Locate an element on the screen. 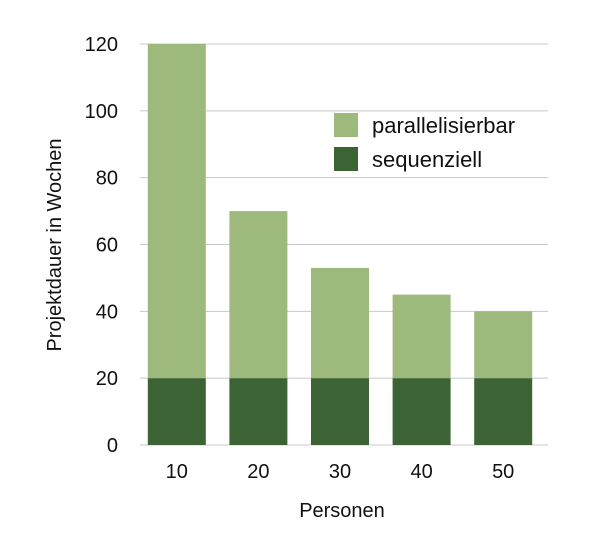 This screenshot has width=600, height=540. y-axis-label: Projektdauer in Wochen is located at coordinates (55, 244).